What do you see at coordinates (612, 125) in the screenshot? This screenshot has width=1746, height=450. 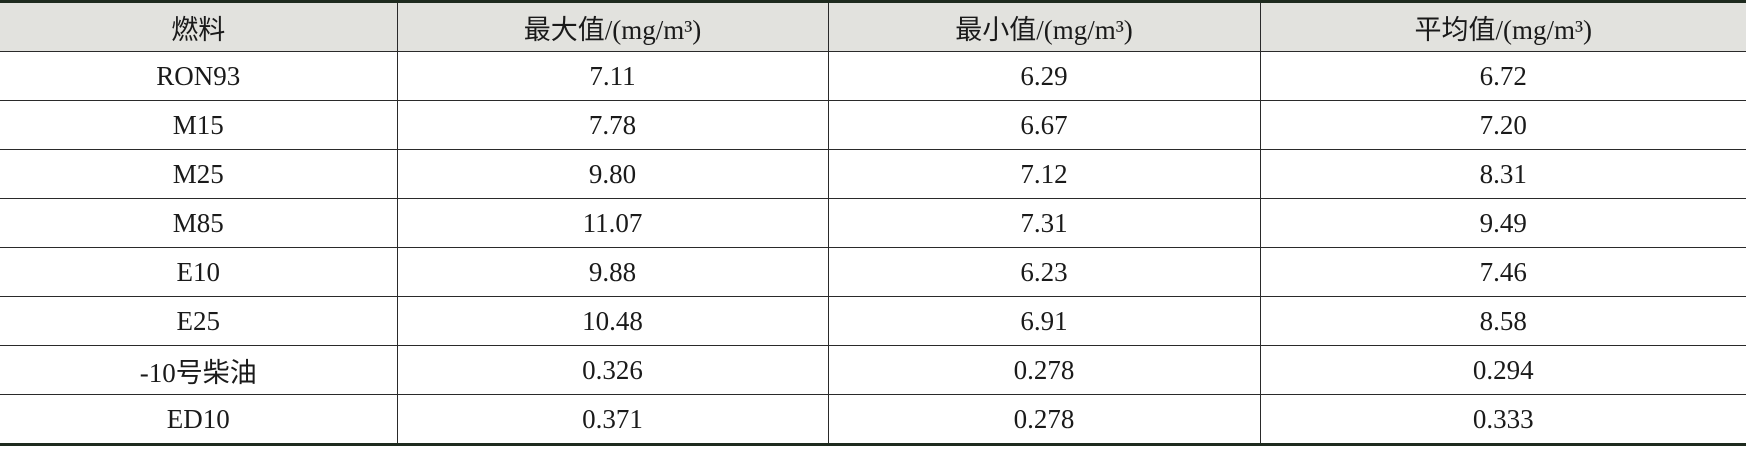 I see `value-cell: 7.78` at bounding box center [612, 125].